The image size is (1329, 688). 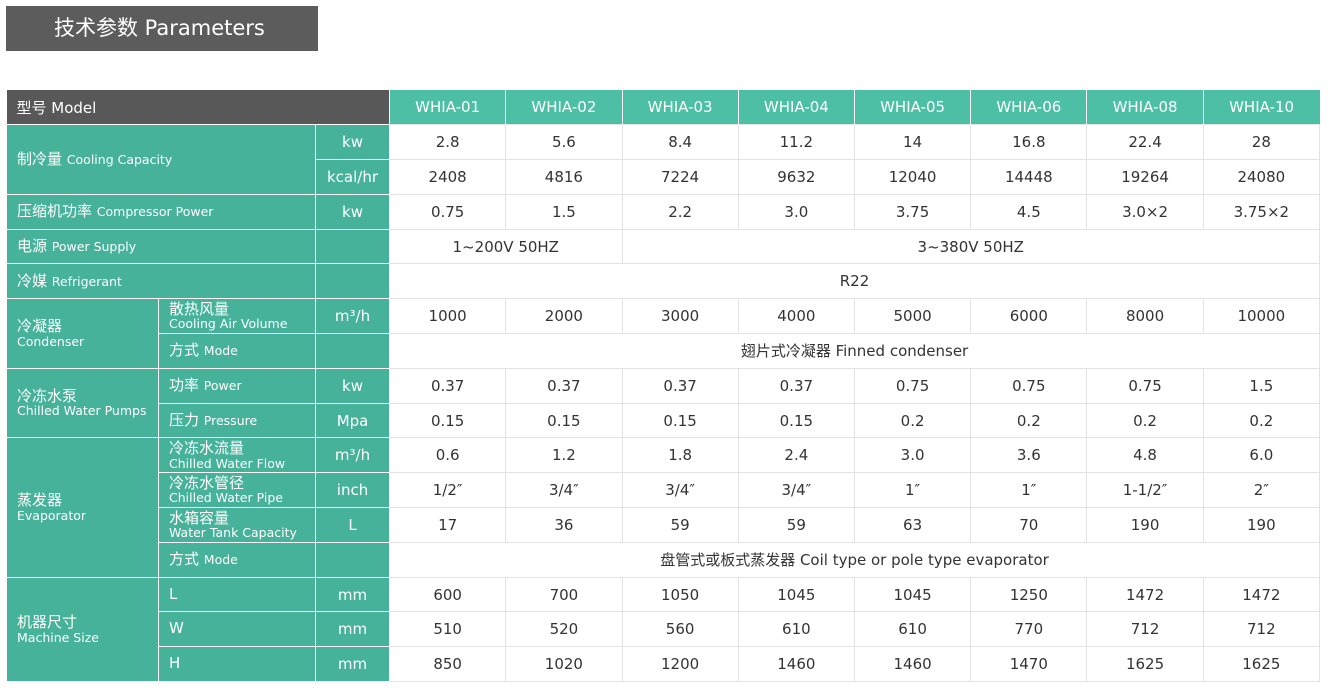 I want to click on value-cell: 3.6, so click(x=1029, y=455).